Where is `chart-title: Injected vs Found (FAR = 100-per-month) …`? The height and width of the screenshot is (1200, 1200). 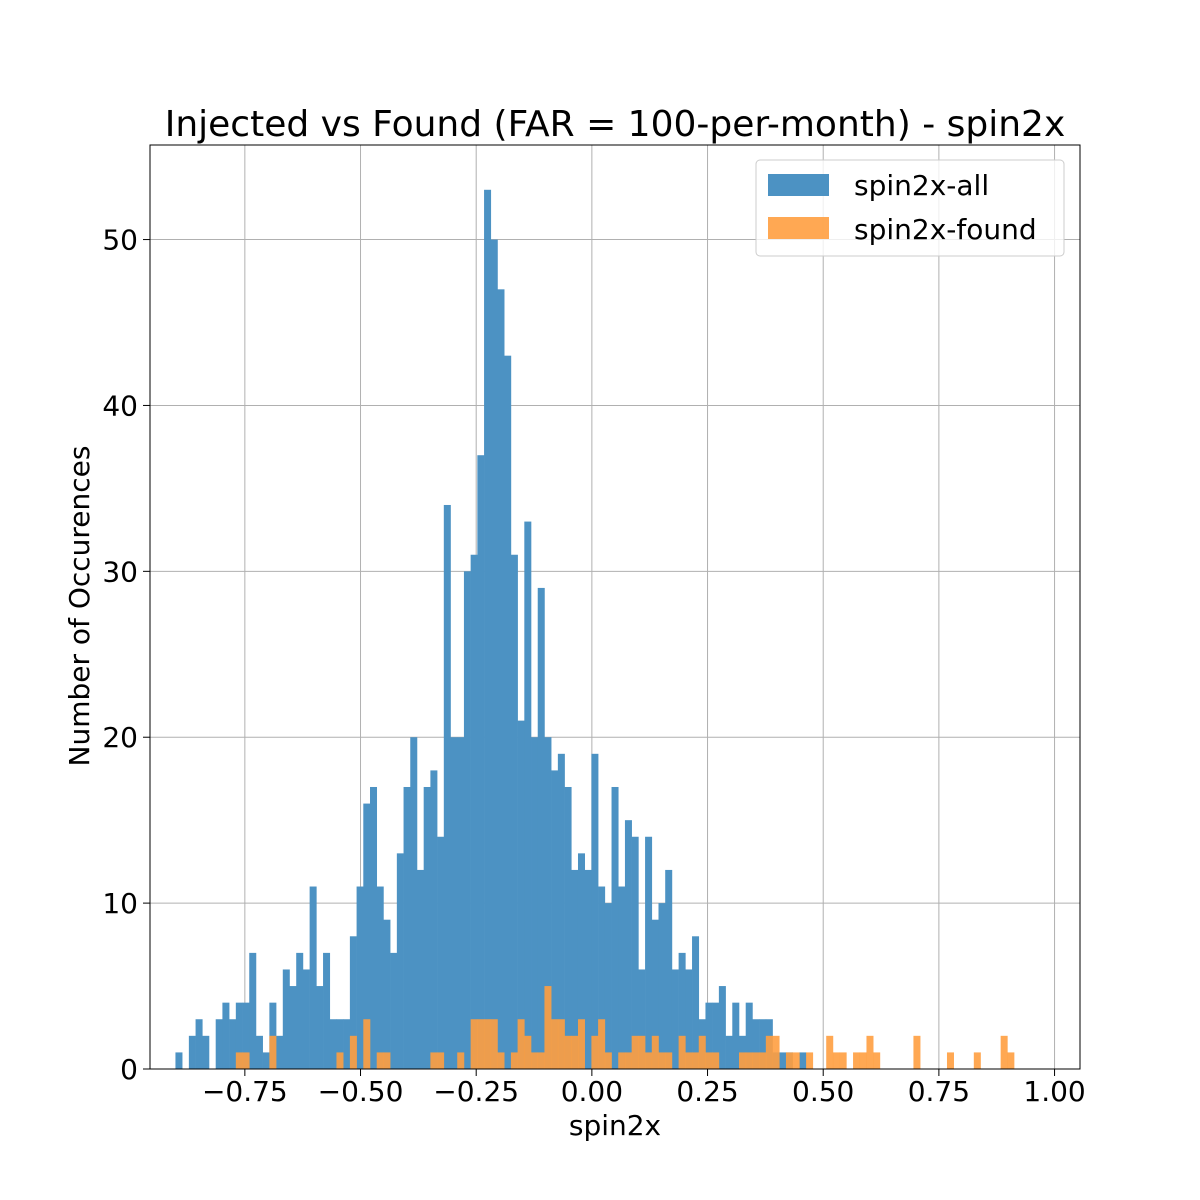 chart-title: Injected vs Found (FAR = 100-per-month) … is located at coordinates (615, 124).